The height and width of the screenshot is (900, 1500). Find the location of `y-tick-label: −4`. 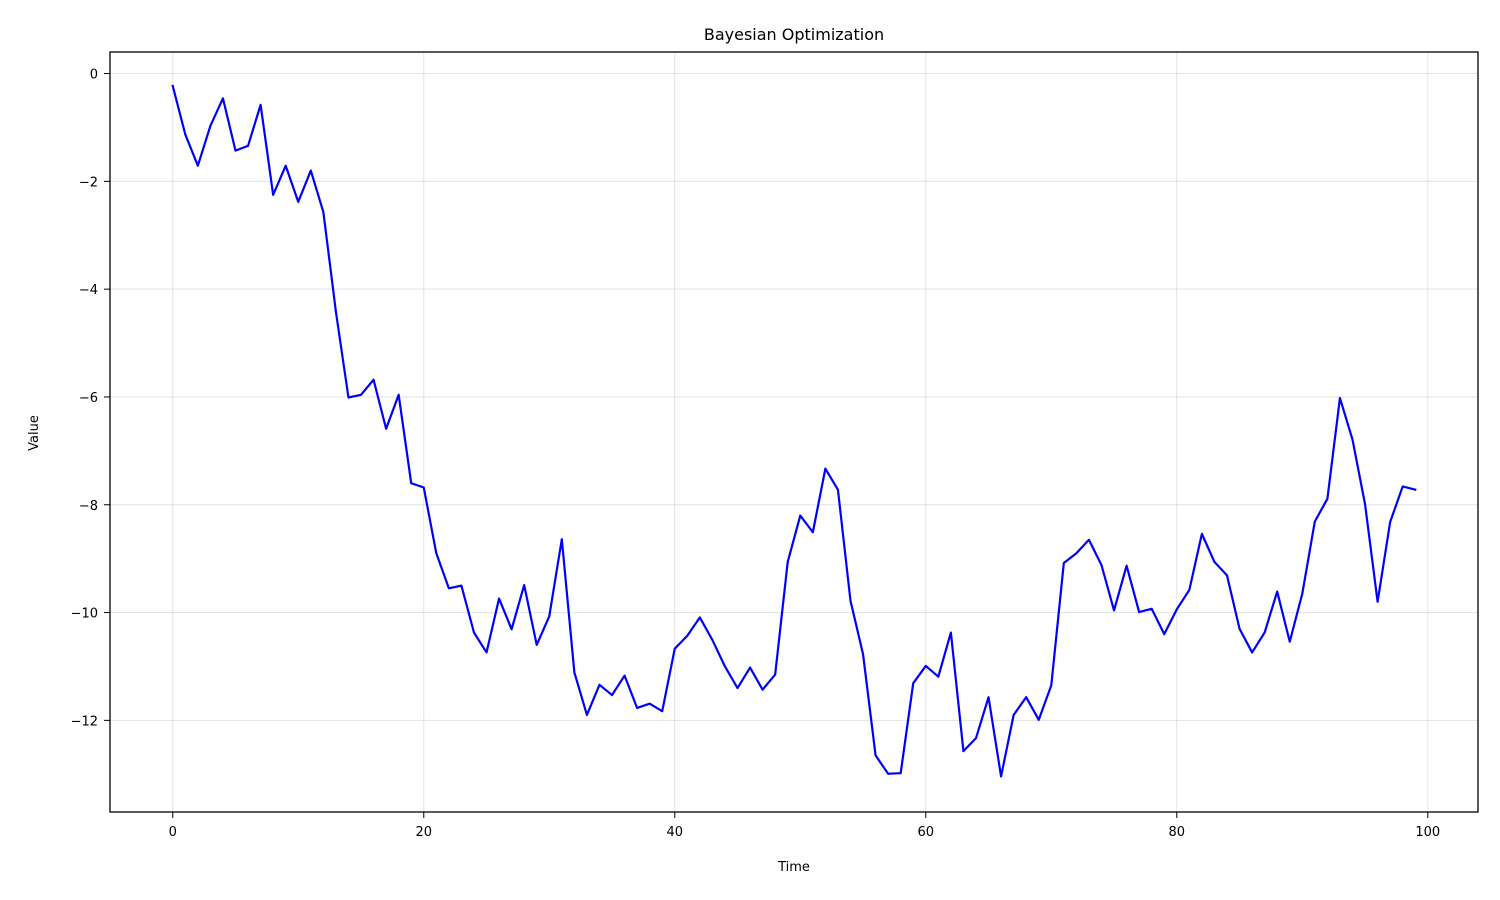

y-tick-label: −4 is located at coordinates (88, 290).